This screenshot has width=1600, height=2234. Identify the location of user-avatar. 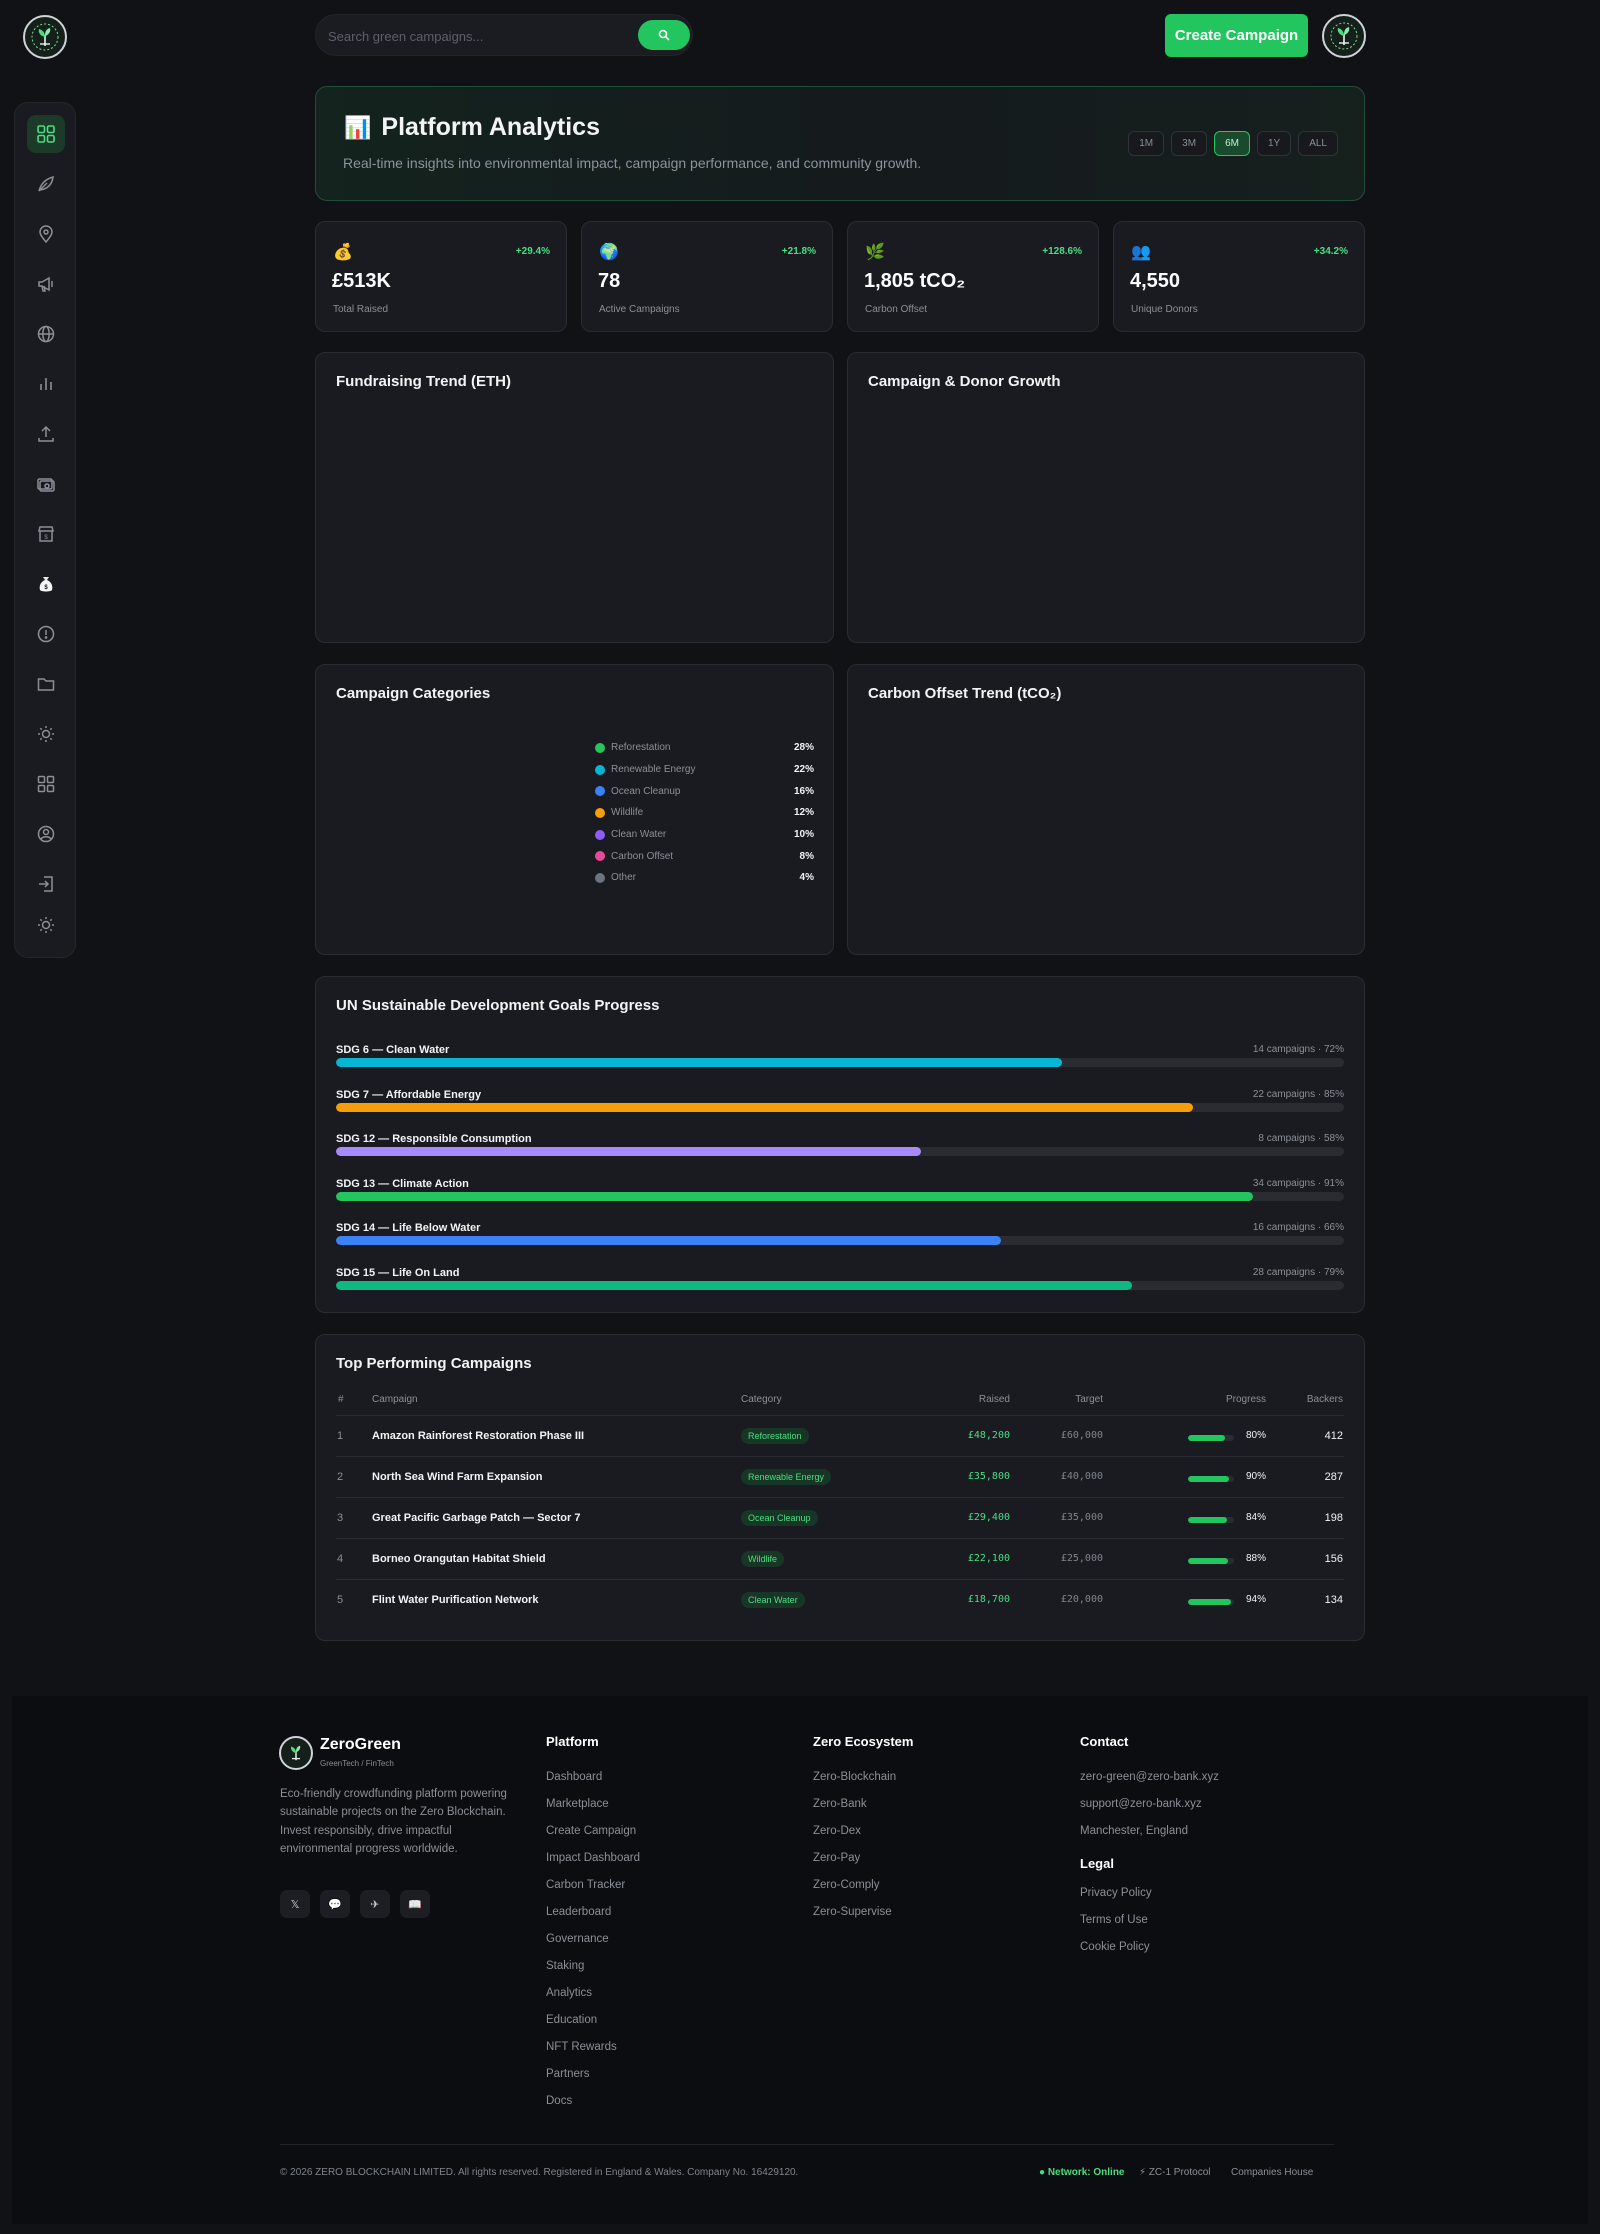
(1344, 36).